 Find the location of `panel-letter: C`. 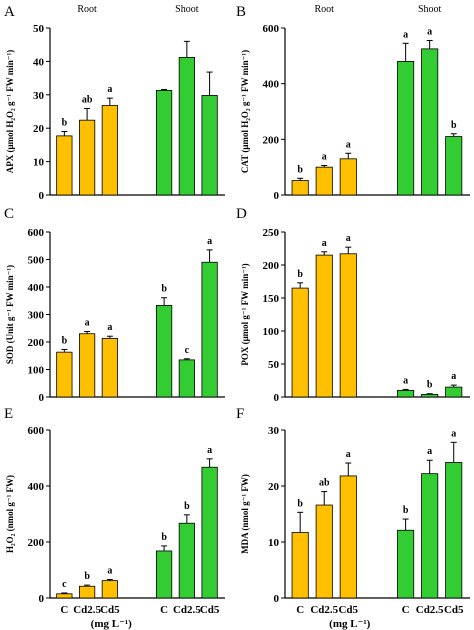

panel-letter: C is located at coordinates (9, 214).